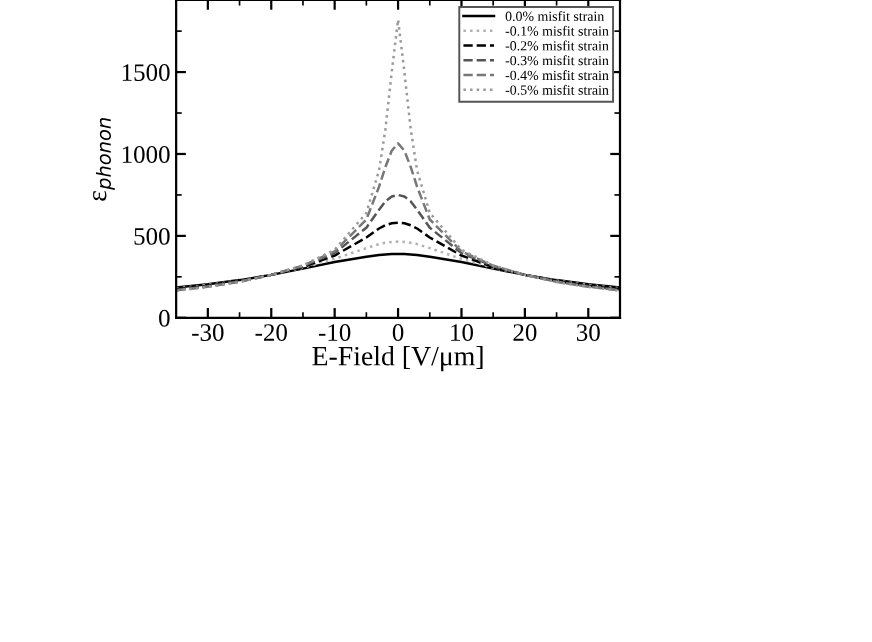  Describe the element at coordinates (462, 332) in the screenshot. I see `x-tick-label: 10` at that location.